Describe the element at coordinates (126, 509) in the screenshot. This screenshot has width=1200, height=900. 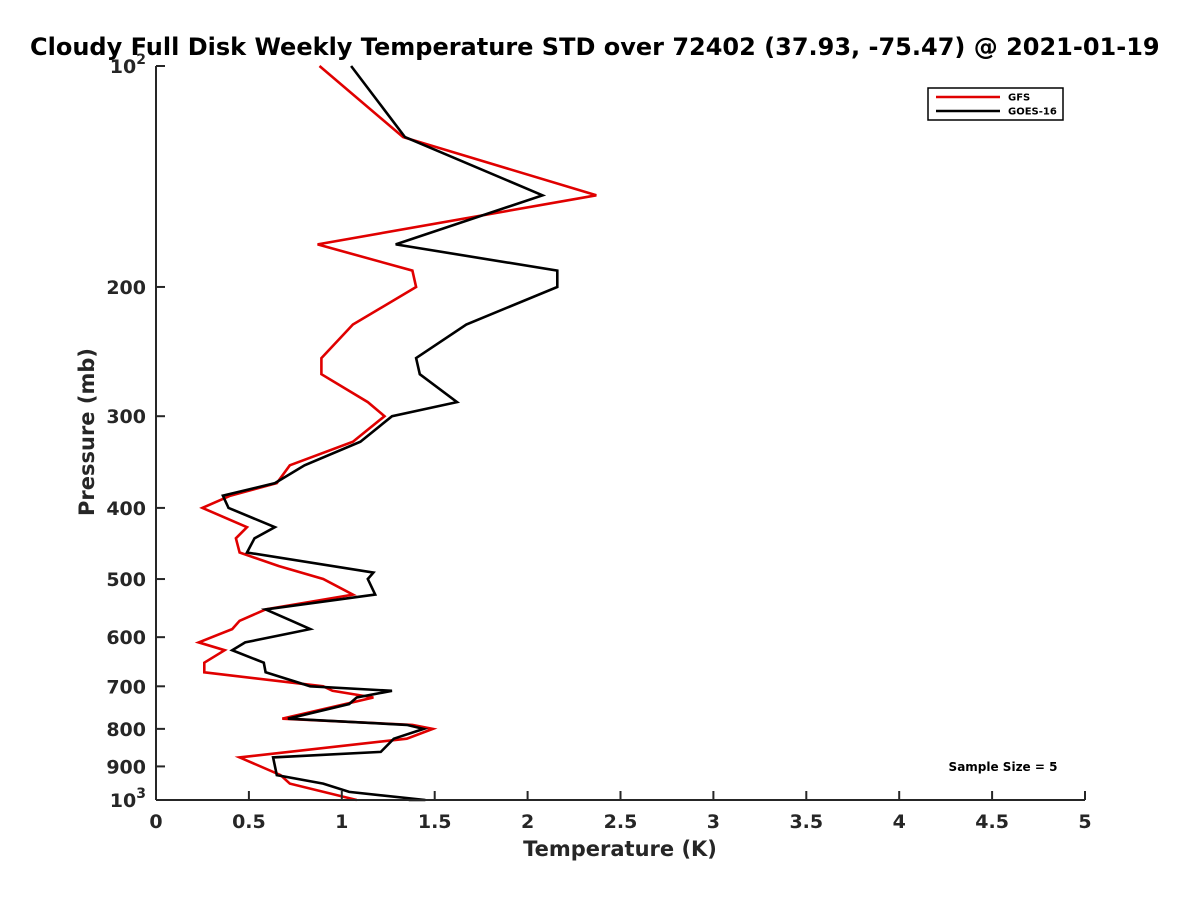
I see `y-tick-label: 400` at that location.